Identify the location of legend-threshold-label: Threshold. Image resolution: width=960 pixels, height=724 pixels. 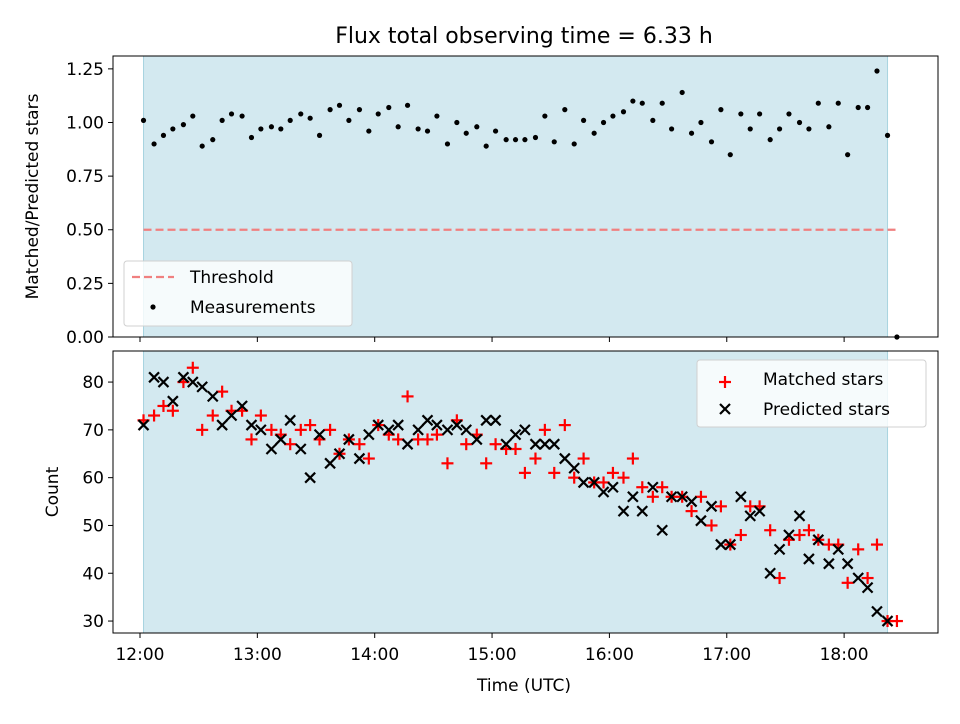
(231, 278).